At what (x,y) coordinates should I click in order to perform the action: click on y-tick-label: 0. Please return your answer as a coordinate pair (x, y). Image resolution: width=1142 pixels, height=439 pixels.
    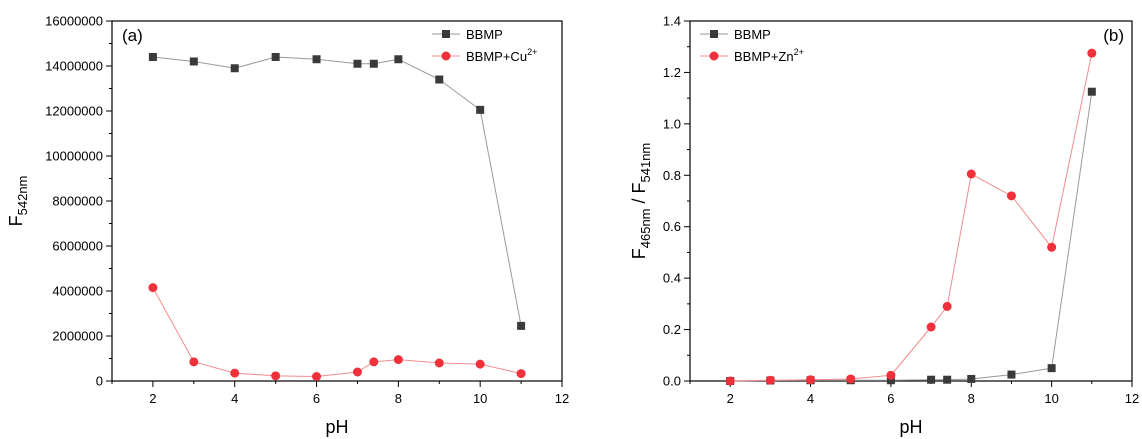
    Looking at the image, I should click on (99, 381).